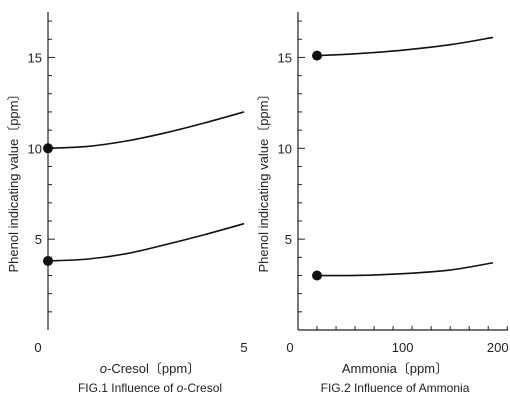  I want to click on caption-italic: o, so click(180, 388).